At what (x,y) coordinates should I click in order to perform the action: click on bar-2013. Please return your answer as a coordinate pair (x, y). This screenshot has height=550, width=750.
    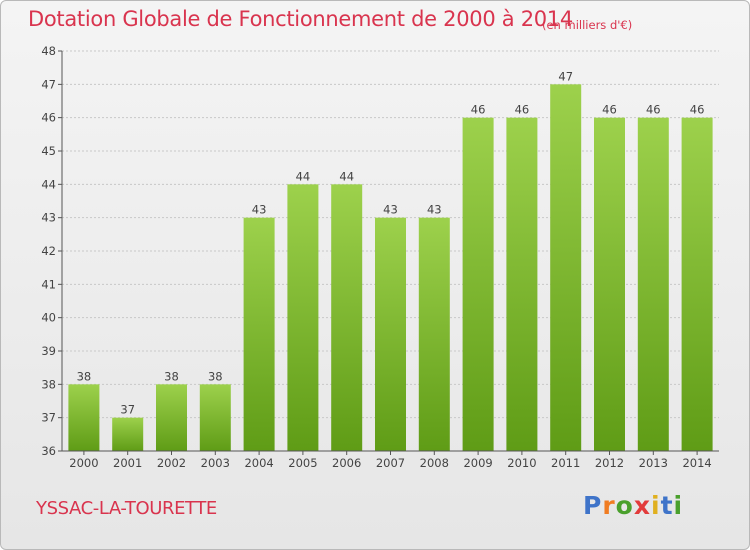
    Looking at the image, I should click on (653, 284).